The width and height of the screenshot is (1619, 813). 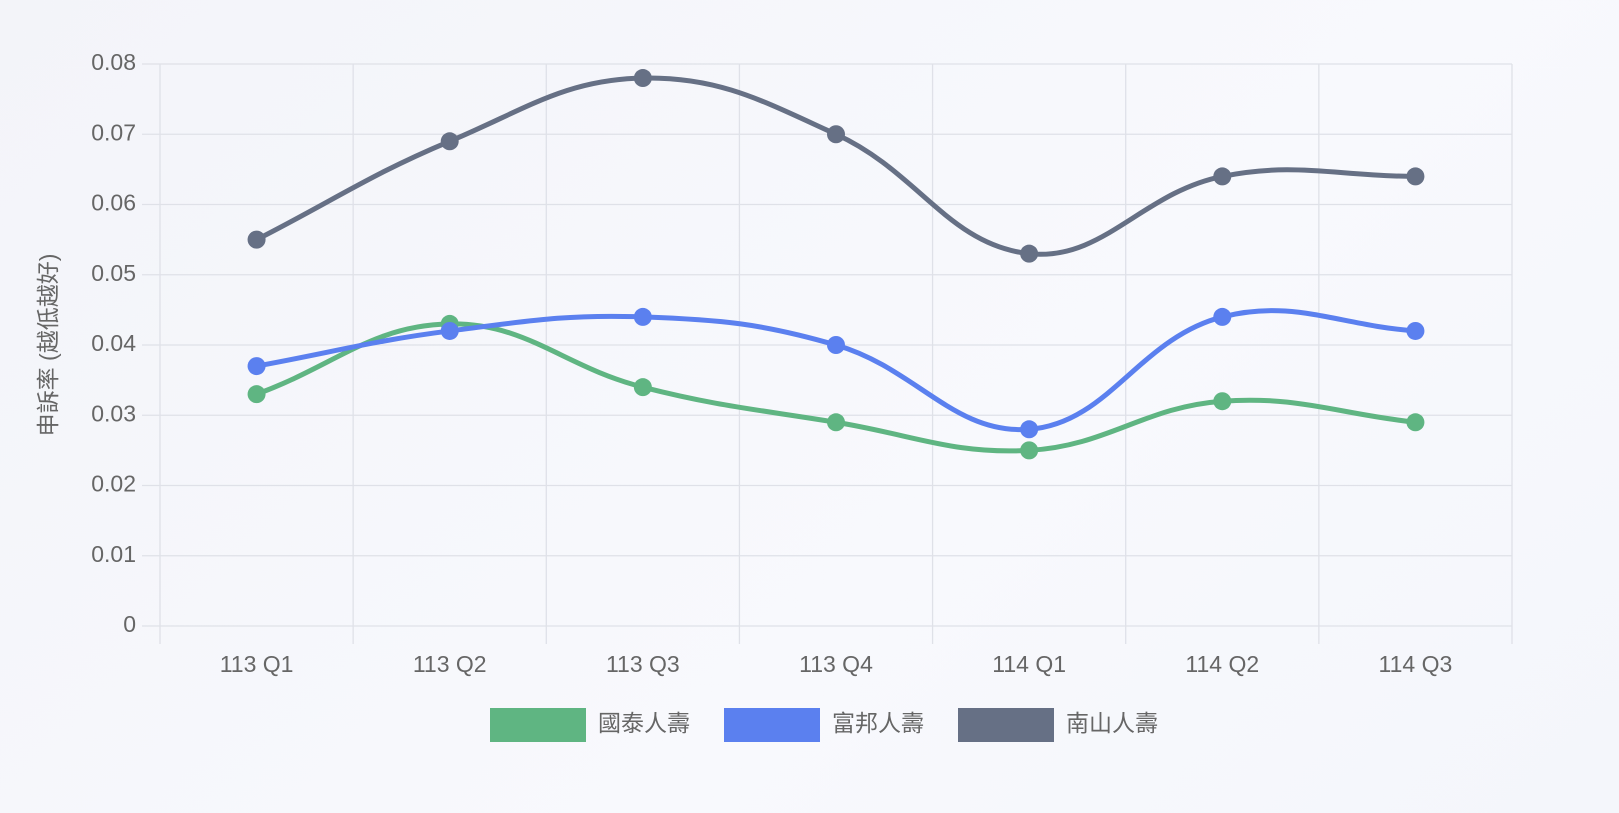 I want to click on legend-label: 國泰人壽, so click(x=644, y=723).